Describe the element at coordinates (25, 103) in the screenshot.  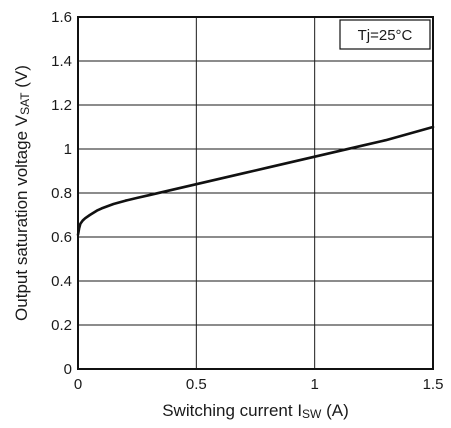
I see `y-axis-title-subscript: SAT` at that location.